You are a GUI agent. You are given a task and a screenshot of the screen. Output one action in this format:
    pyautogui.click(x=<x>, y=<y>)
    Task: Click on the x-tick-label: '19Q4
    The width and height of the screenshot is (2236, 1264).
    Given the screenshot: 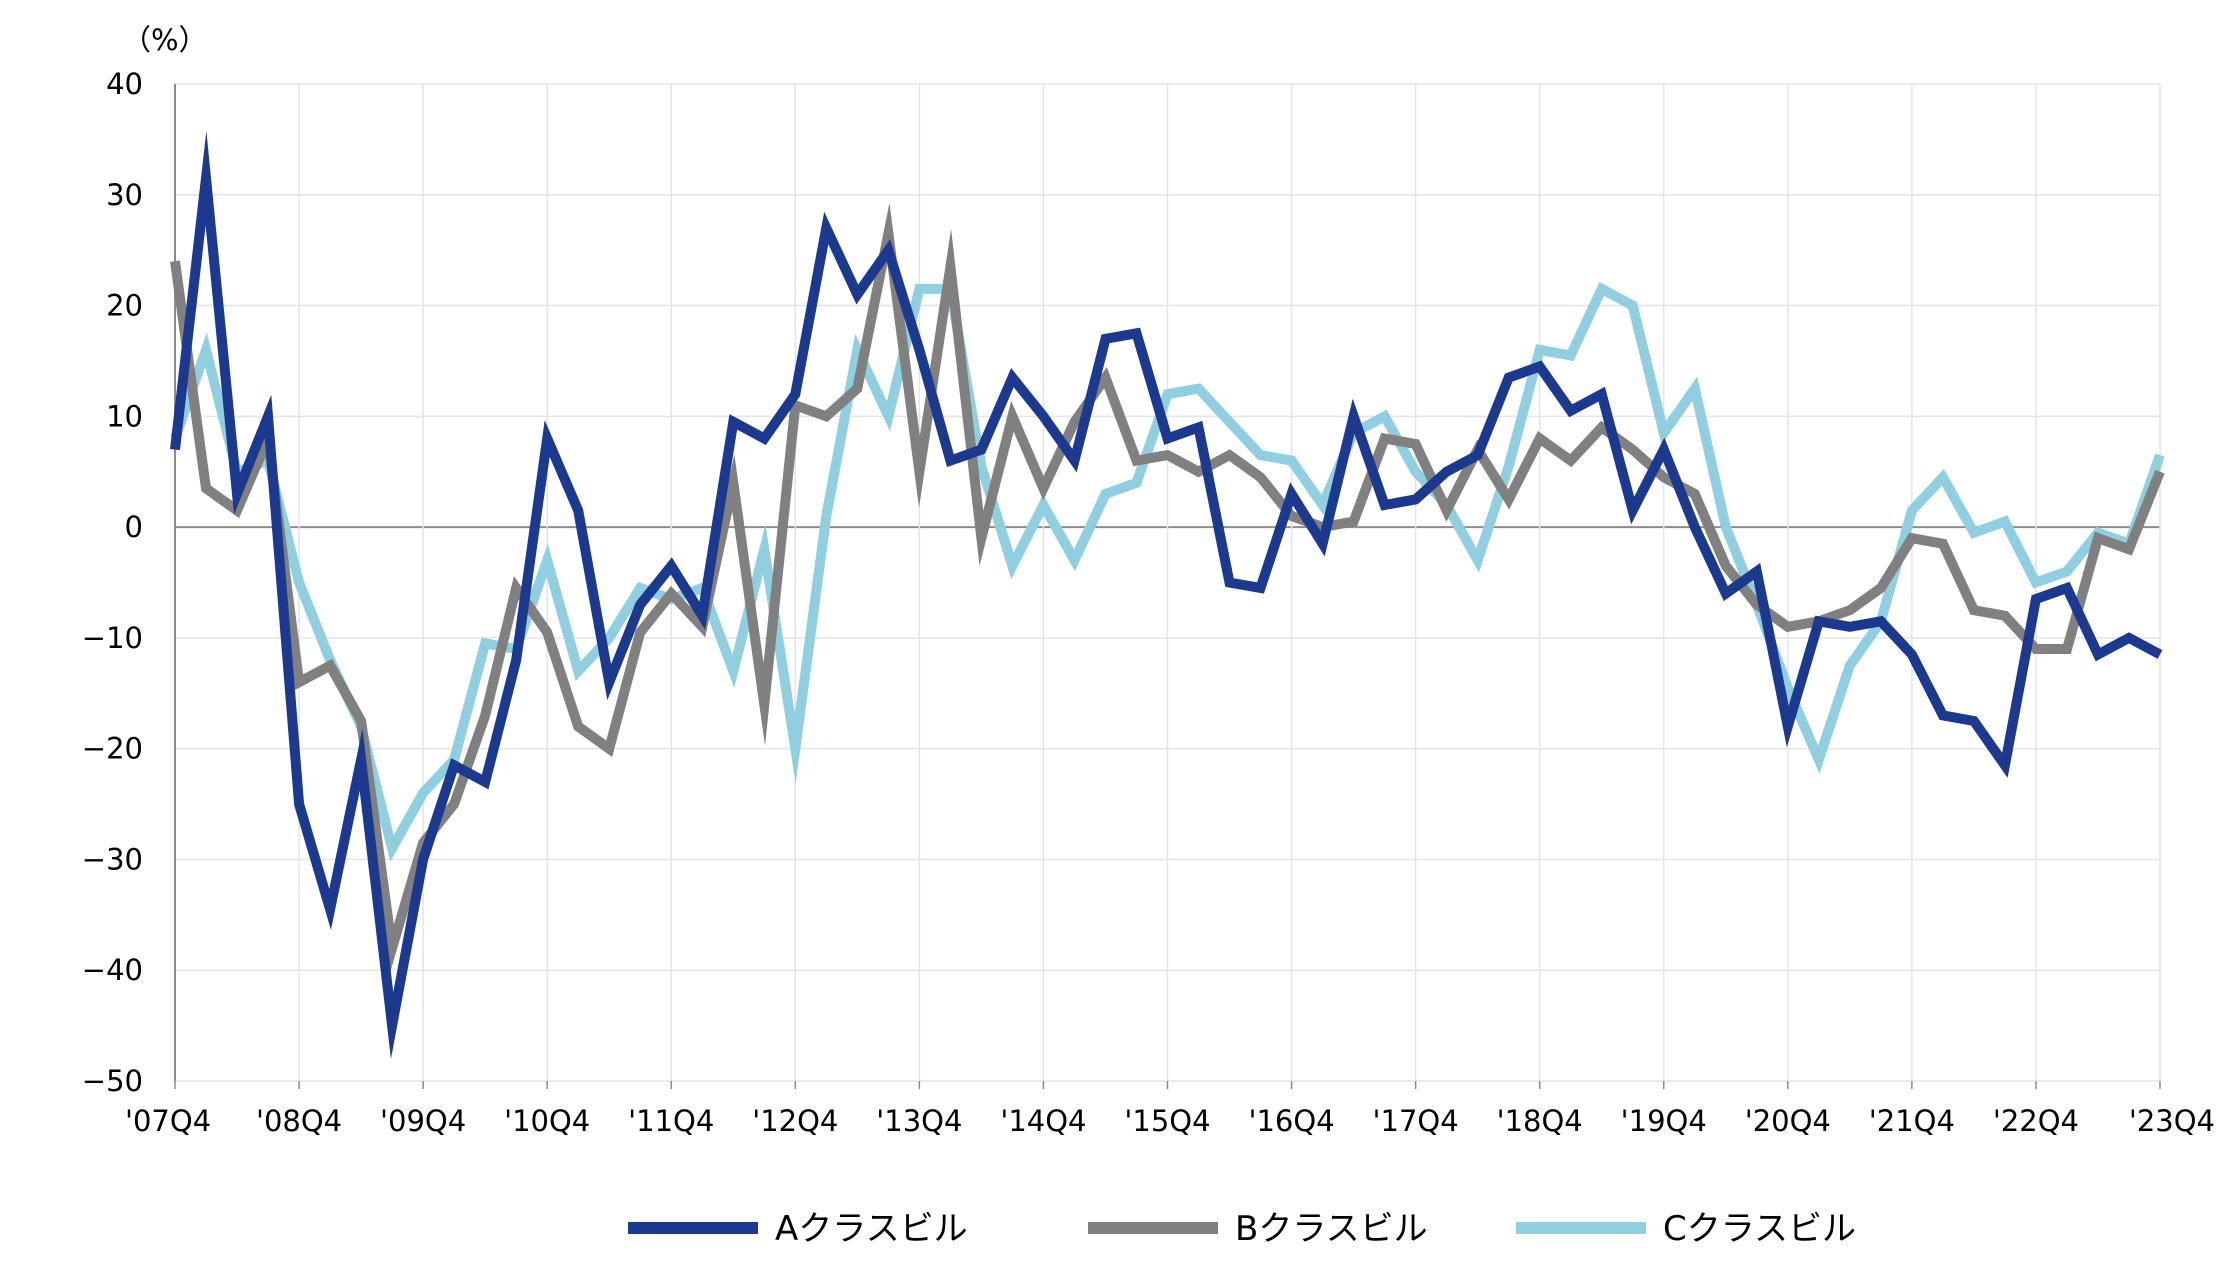 What is the action you would take?
    pyautogui.click(x=1664, y=1121)
    